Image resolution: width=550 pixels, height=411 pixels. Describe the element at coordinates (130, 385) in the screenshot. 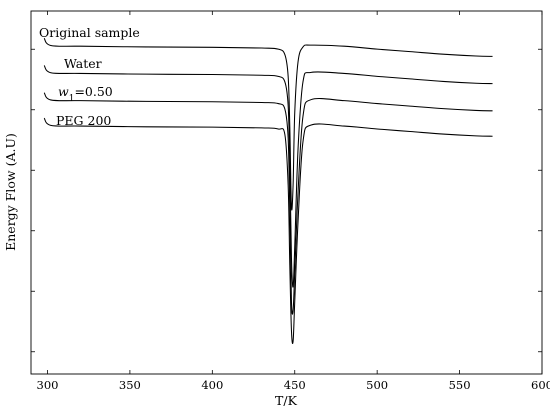

I see `x-tick-label-350: 350` at that location.